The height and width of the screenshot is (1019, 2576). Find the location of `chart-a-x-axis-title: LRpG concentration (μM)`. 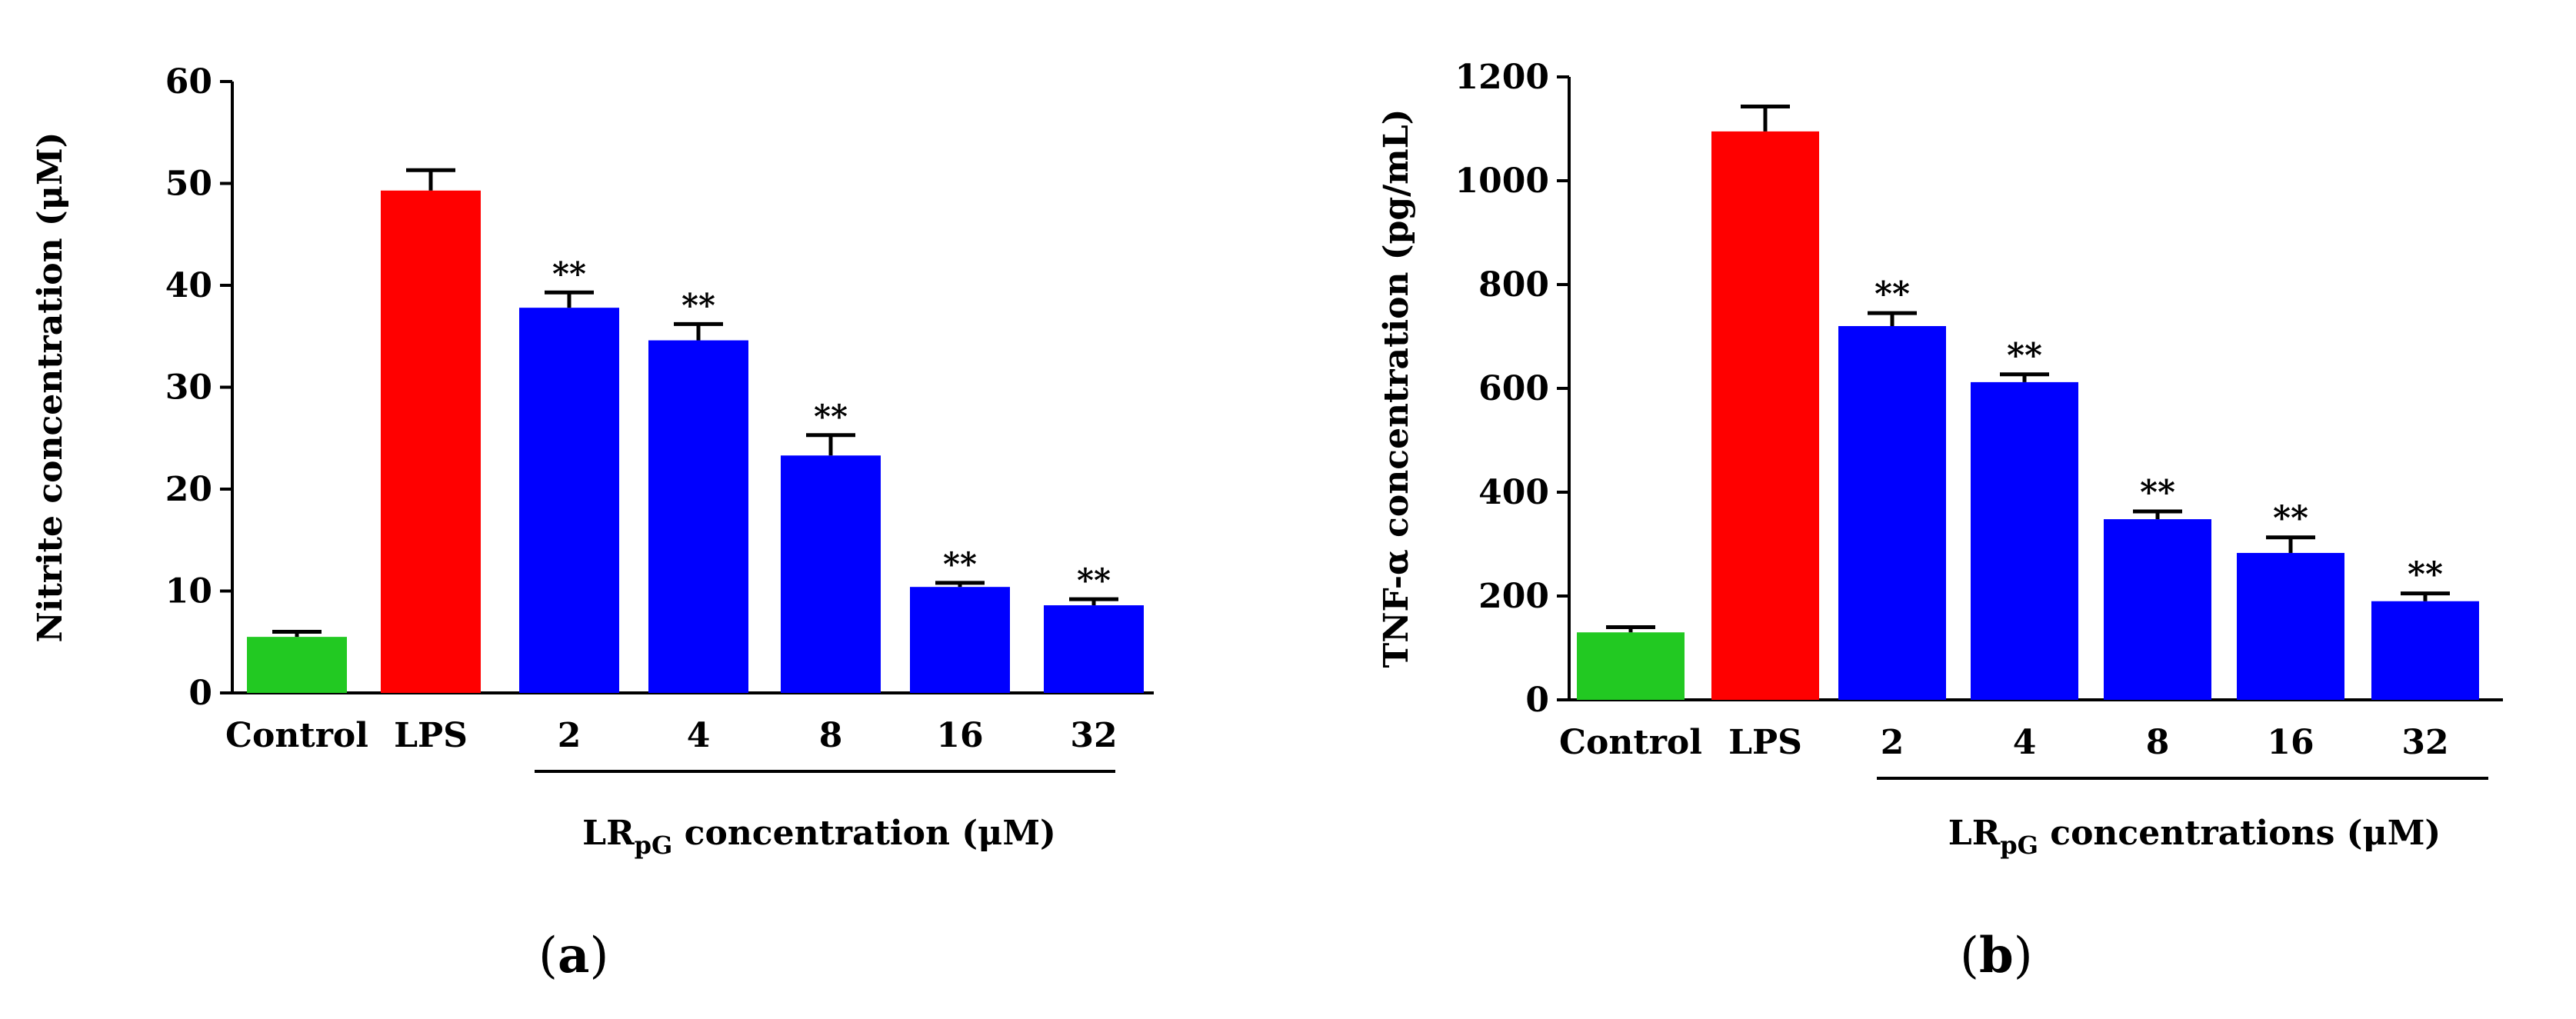

chart-a-x-axis-title: LRpG concentration (μM) is located at coordinates (819, 837).